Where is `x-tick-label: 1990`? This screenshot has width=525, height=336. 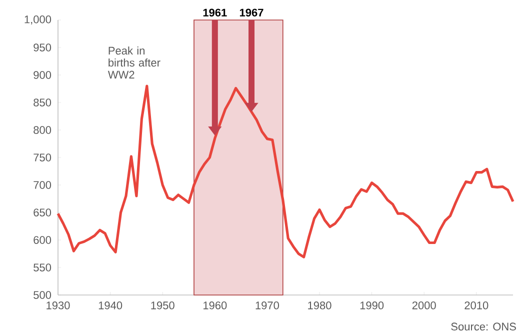 x-tick-label: 1990 is located at coordinates (372, 306).